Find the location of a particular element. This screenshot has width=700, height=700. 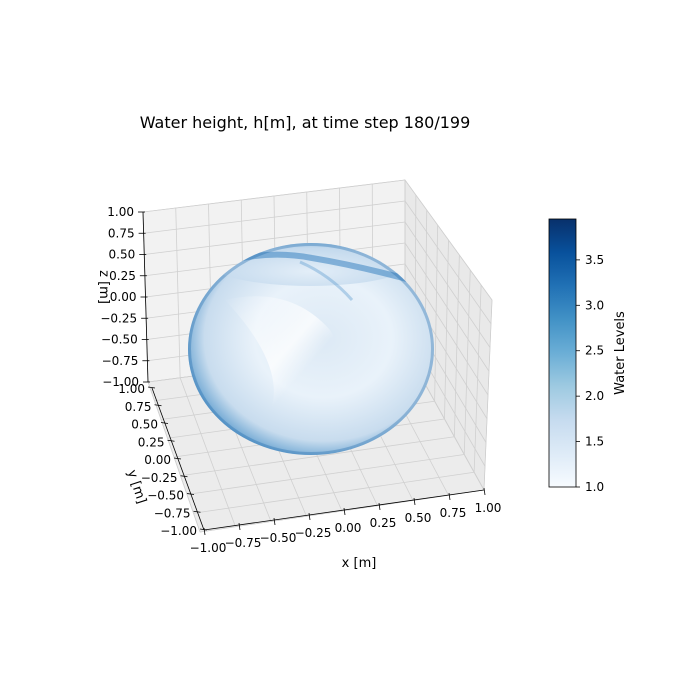

y-tick-label: −0.50 is located at coordinates (165, 496).